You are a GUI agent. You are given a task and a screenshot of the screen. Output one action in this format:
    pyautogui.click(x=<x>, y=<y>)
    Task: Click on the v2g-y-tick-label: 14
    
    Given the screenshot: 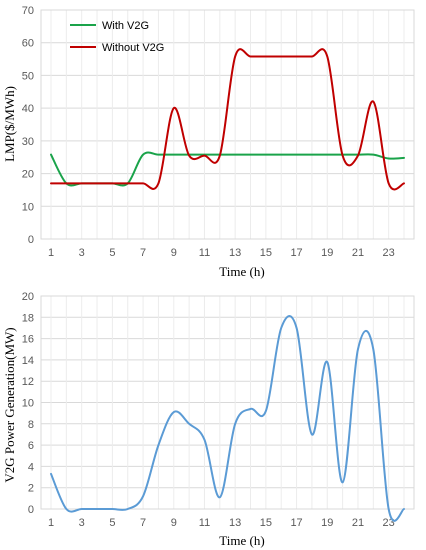 What is the action you would take?
    pyautogui.click(x=28, y=361)
    